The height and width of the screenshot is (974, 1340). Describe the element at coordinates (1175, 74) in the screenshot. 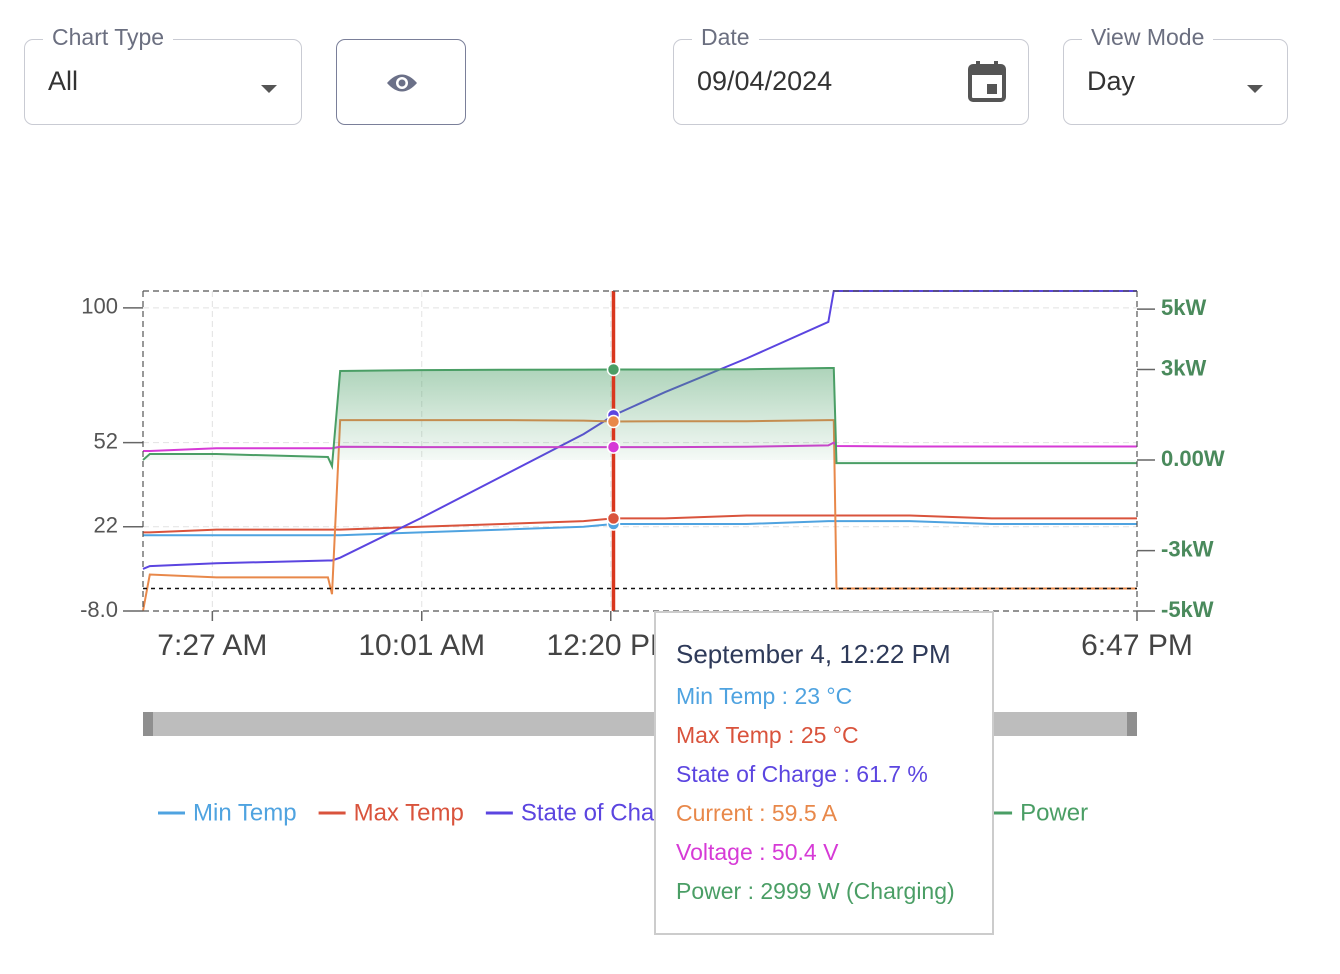

I see `view-mode-select: View Mode Day` at that location.